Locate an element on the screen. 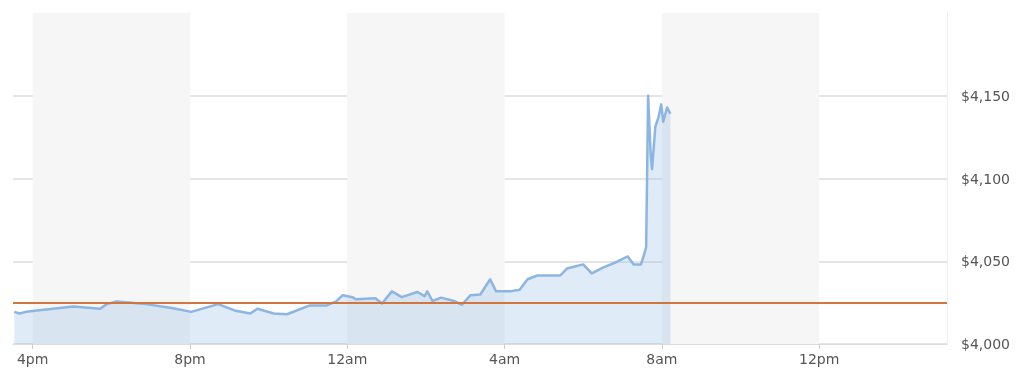 Image resolution: width=1024 pixels, height=382 pixels. y-tick-label: $4,000 is located at coordinates (985, 344).